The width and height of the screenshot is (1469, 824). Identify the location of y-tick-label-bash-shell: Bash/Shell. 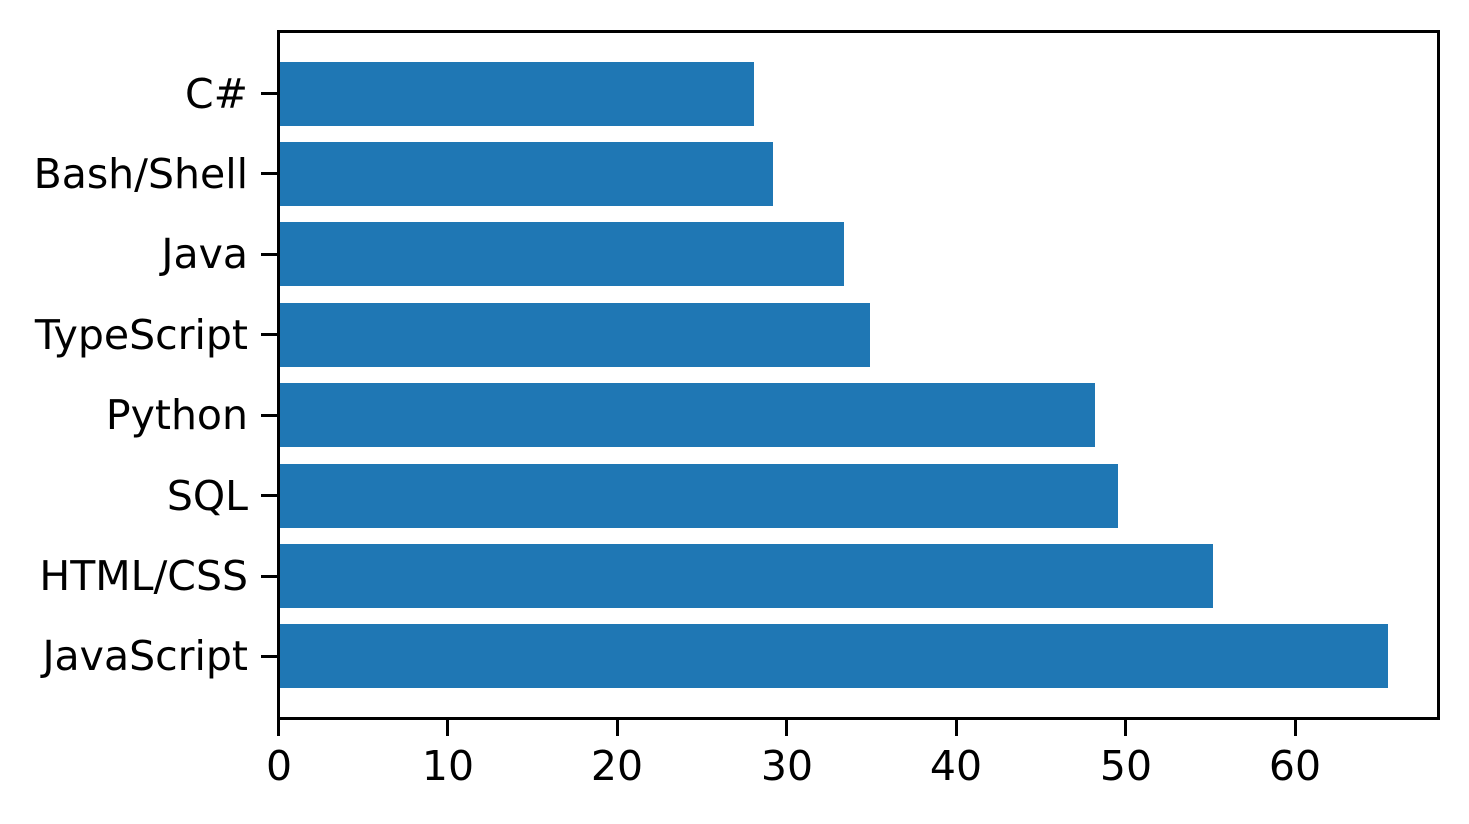
(140, 174).